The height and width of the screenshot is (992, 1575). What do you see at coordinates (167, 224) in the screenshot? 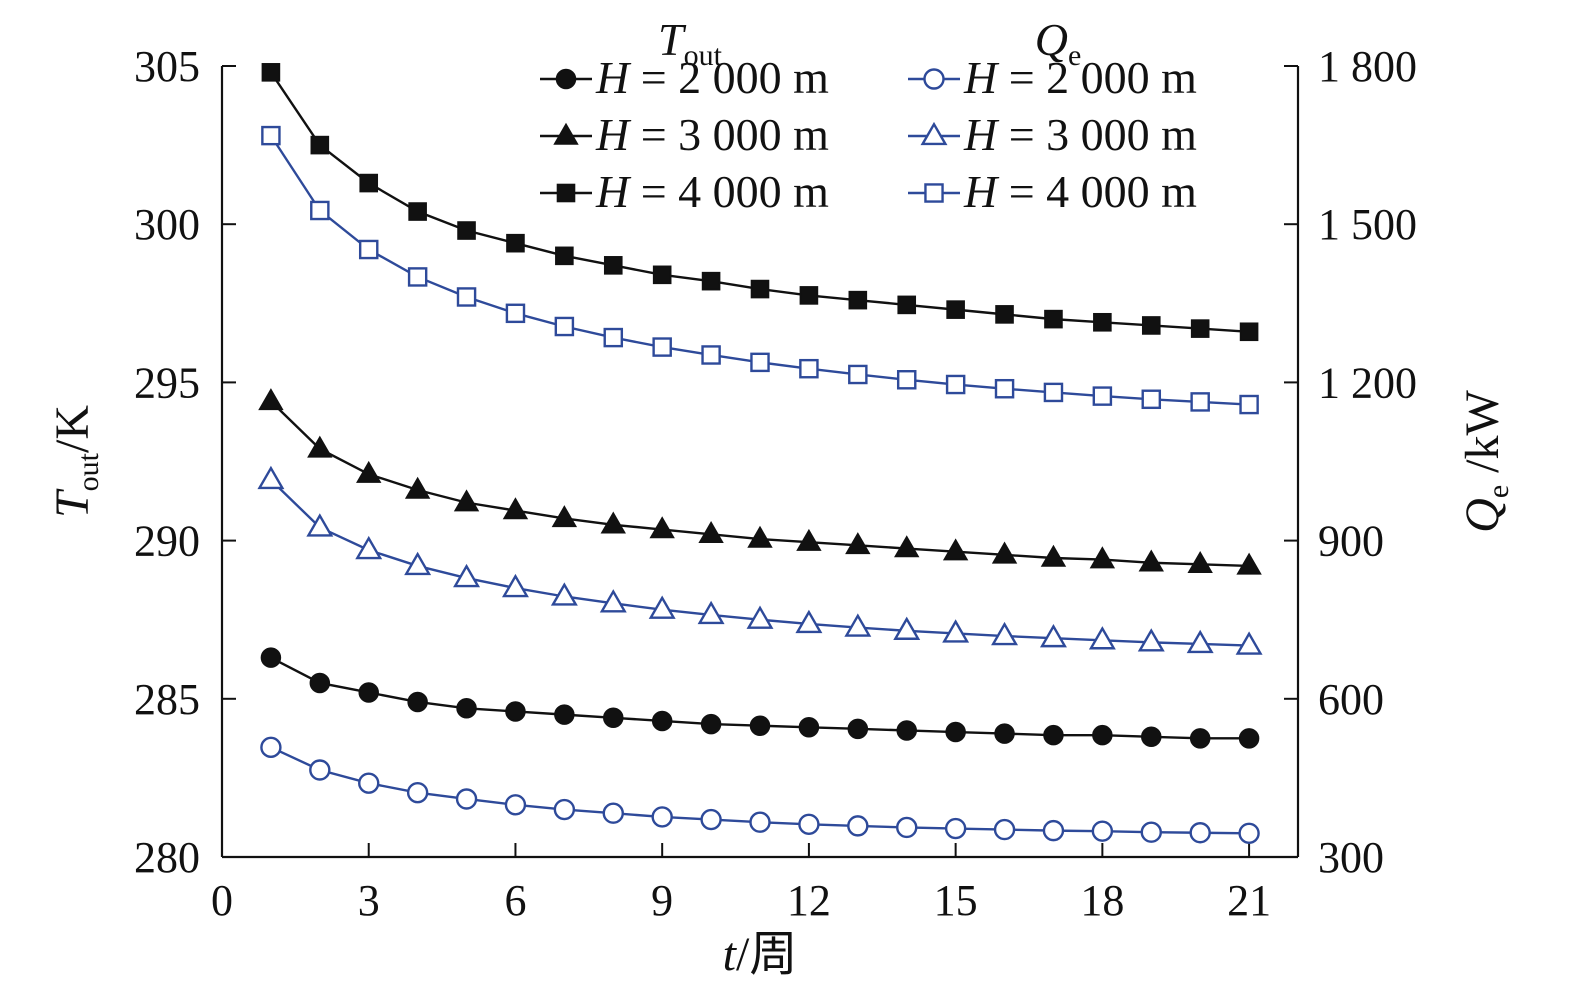
I see `y-left-tick-label: 300` at bounding box center [167, 224].